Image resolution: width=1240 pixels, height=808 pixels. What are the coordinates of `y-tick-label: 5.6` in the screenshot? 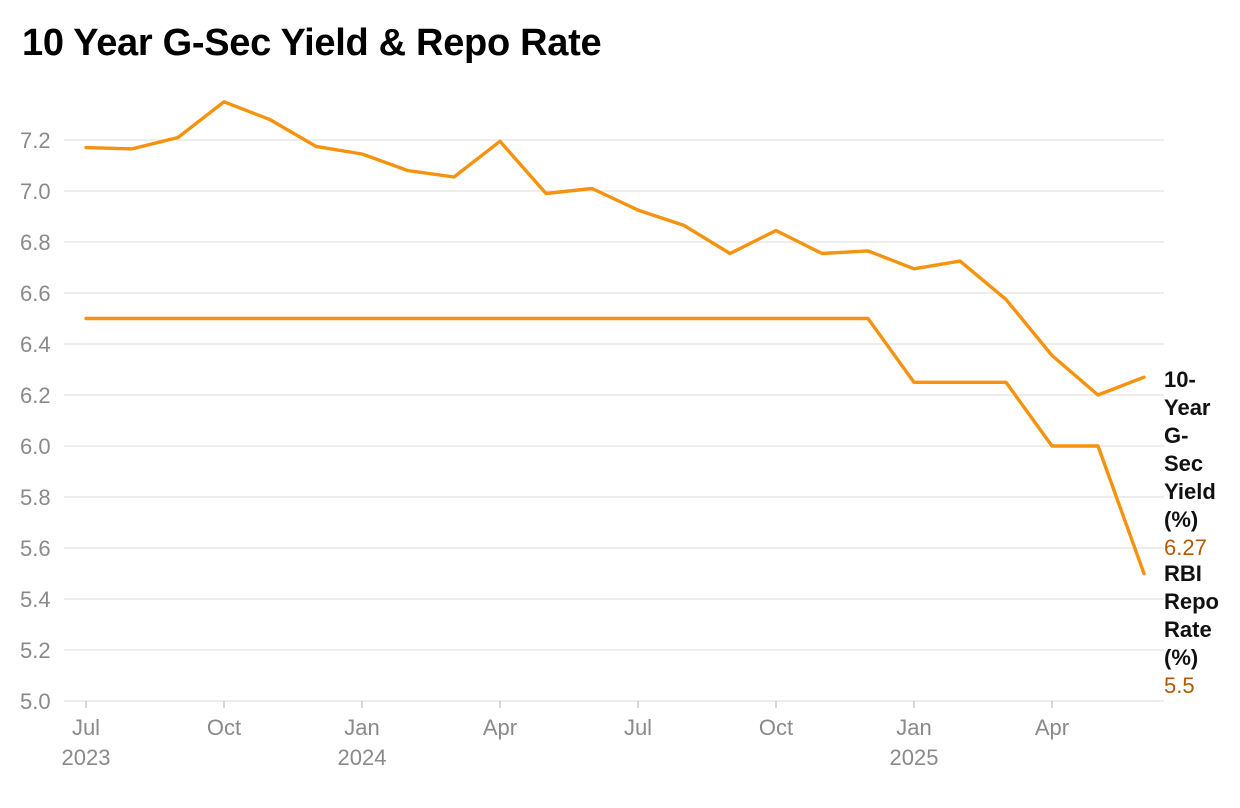 It's located at (35, 548).